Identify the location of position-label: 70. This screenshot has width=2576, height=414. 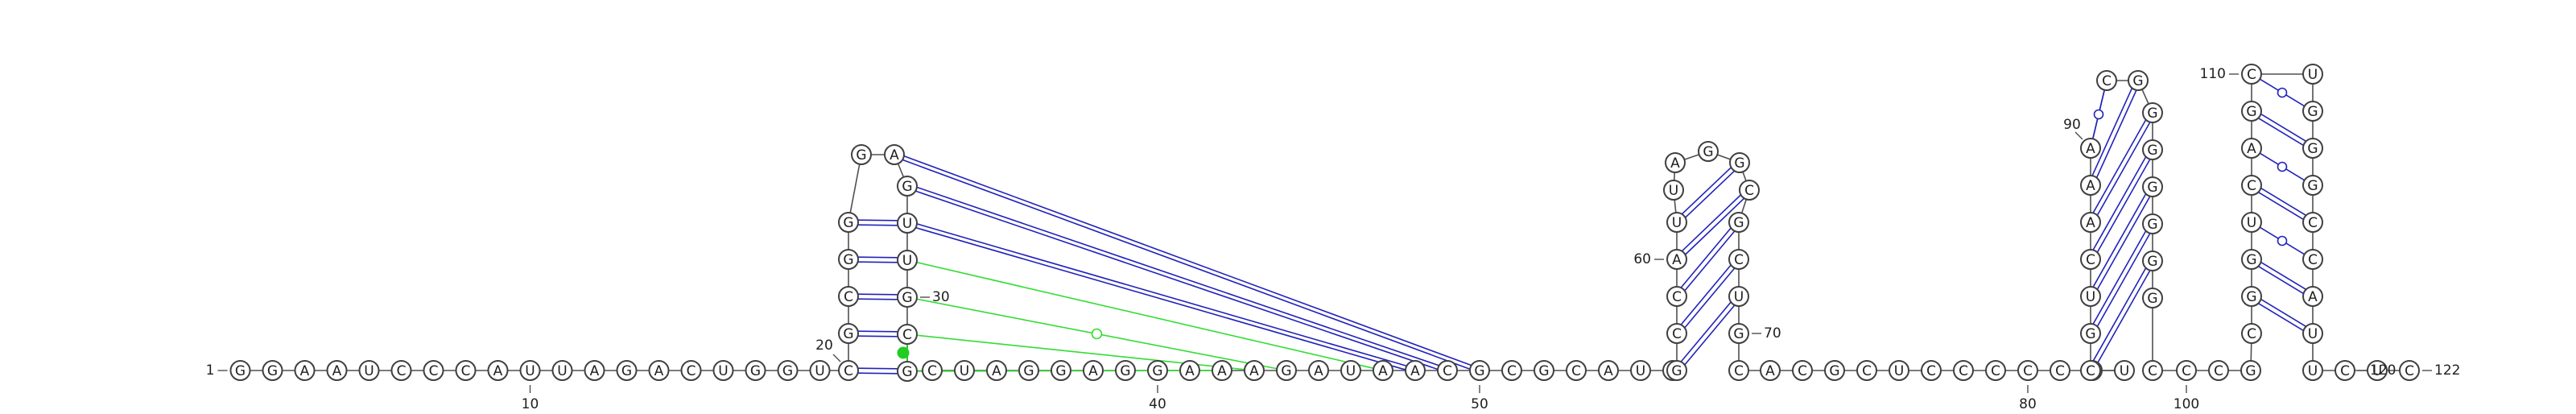
(1772, 333).